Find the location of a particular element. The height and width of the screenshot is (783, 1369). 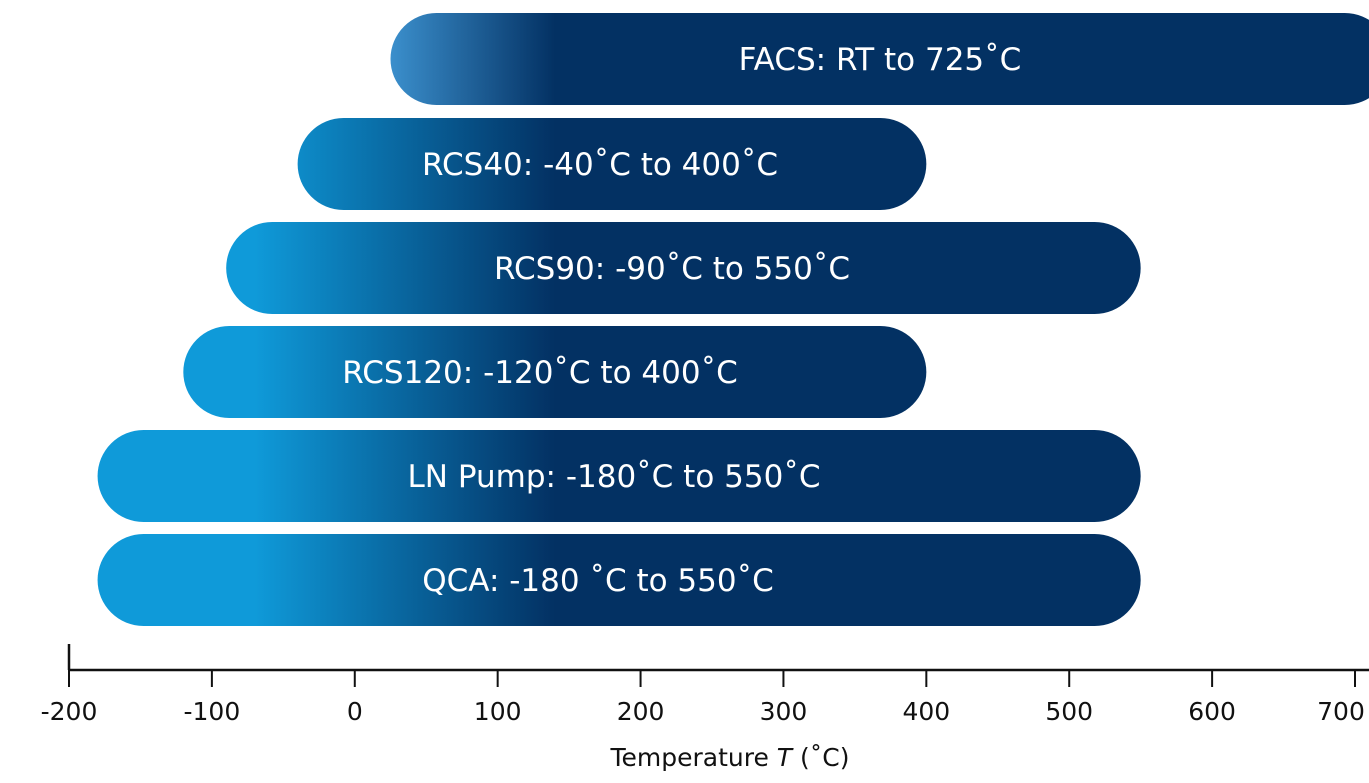

x-tick-label: 0 is located at coordinates (355, 711).